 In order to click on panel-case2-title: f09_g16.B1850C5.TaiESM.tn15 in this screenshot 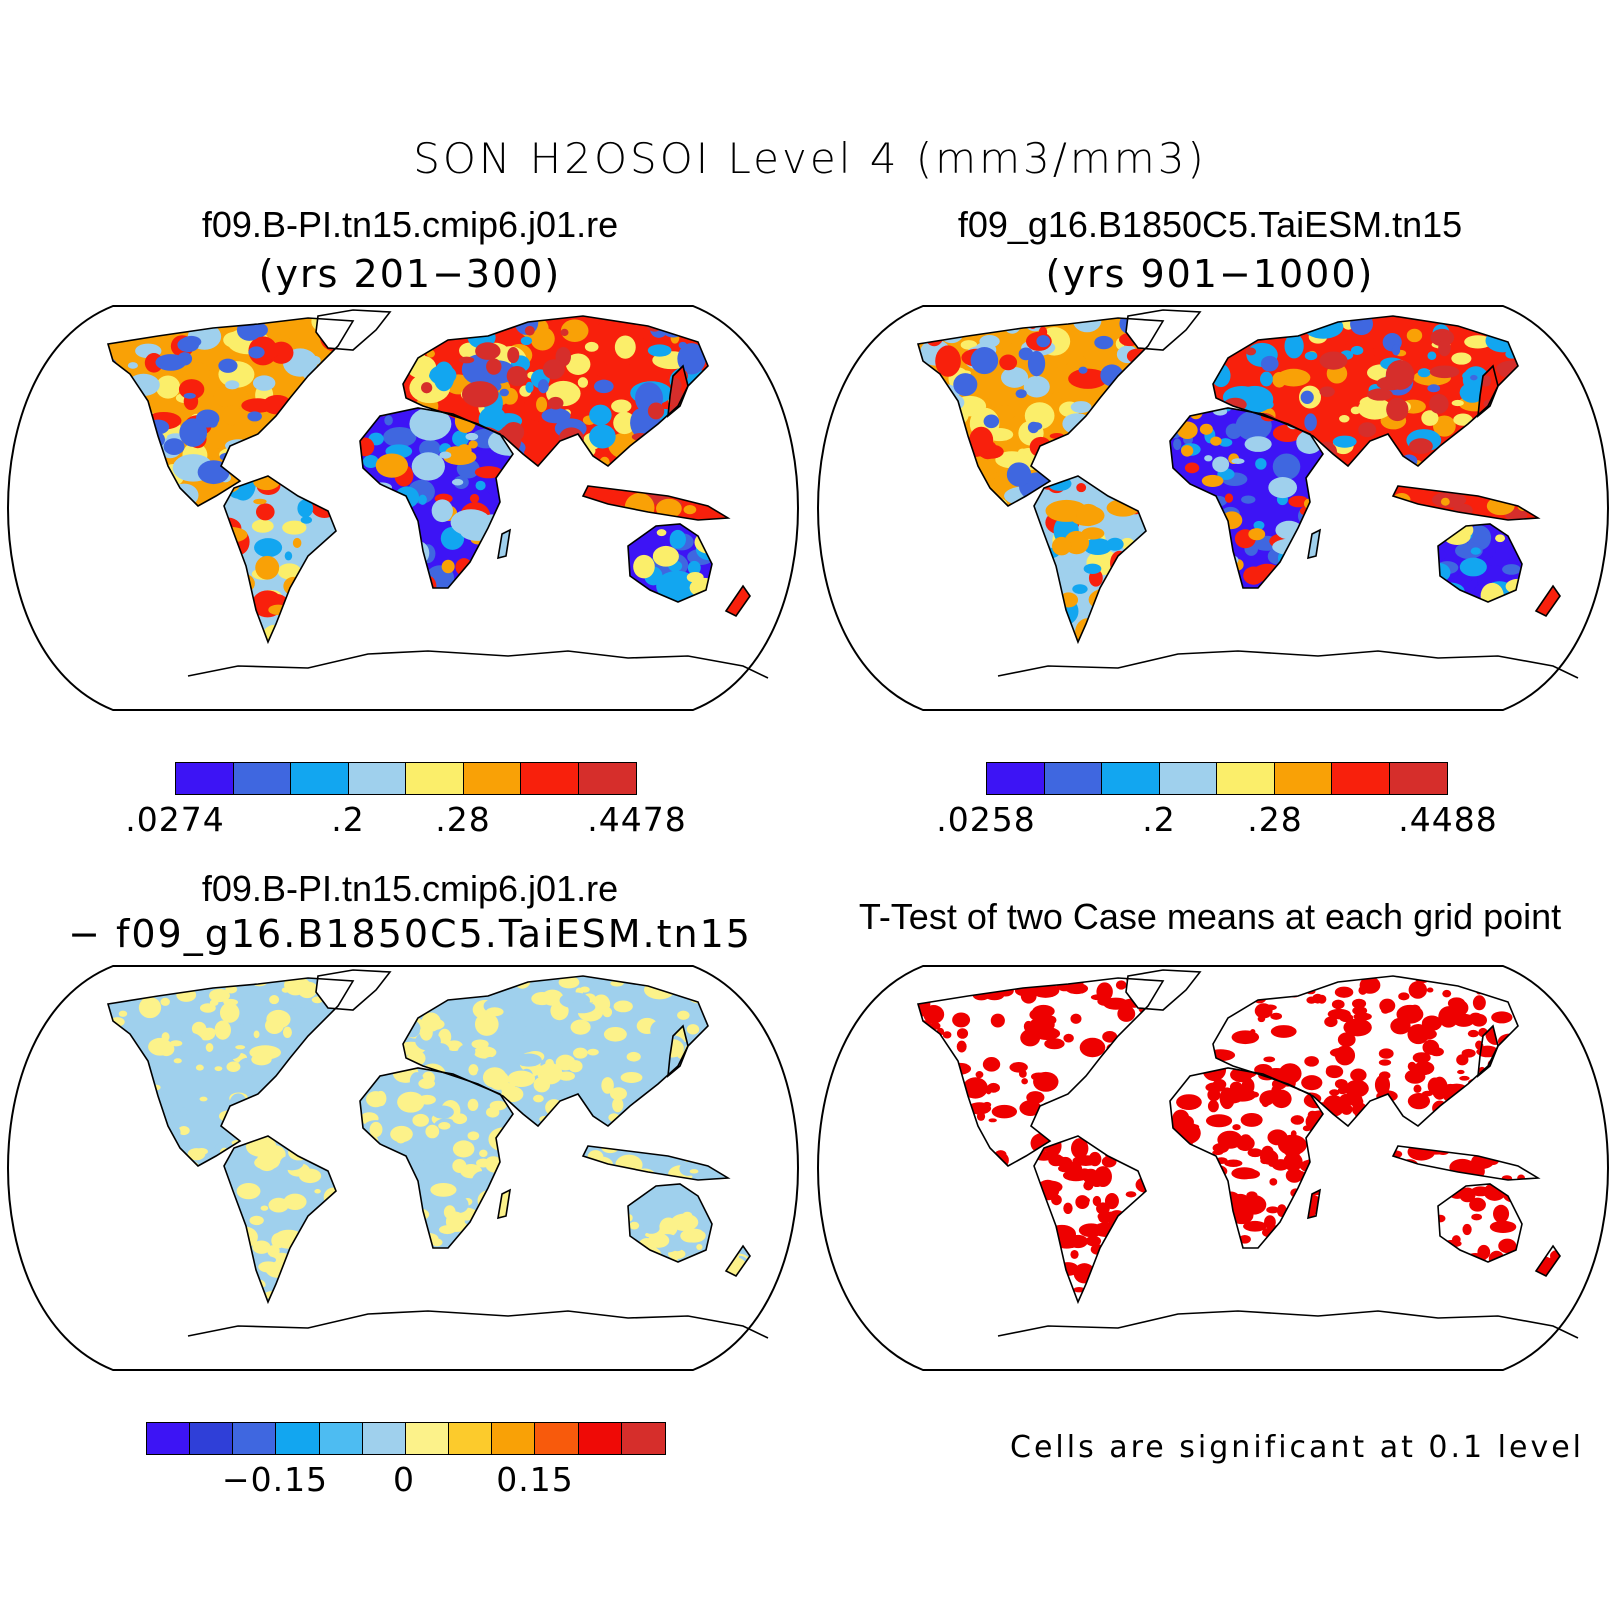, I will do `click(1210, 224)`.